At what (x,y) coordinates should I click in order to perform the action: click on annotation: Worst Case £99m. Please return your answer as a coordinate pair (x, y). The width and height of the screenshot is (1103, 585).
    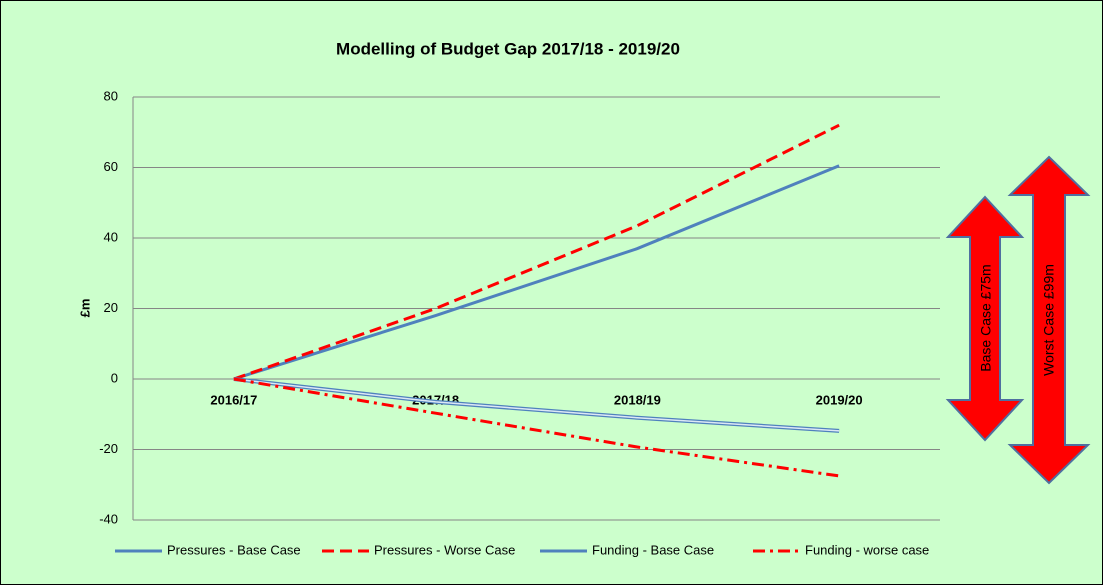
    Looking at the image, I should click on (1049, 320).